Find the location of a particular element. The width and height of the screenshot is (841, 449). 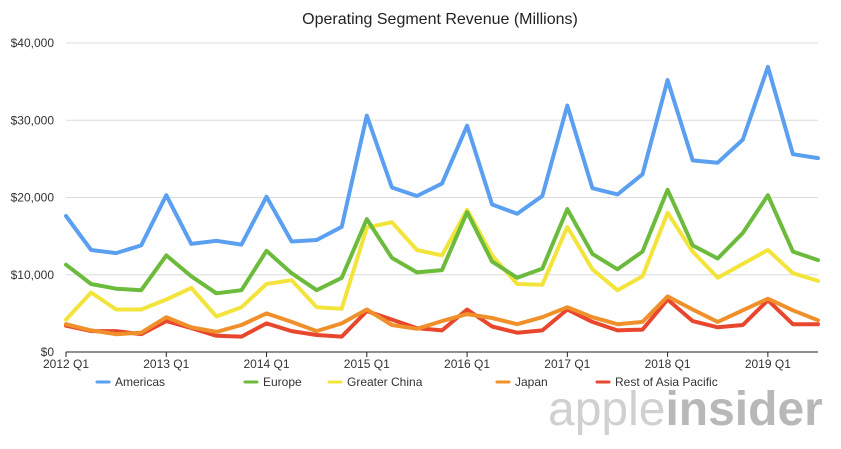

y-tick-label: $30,000 is located at coordinates (33, 120).